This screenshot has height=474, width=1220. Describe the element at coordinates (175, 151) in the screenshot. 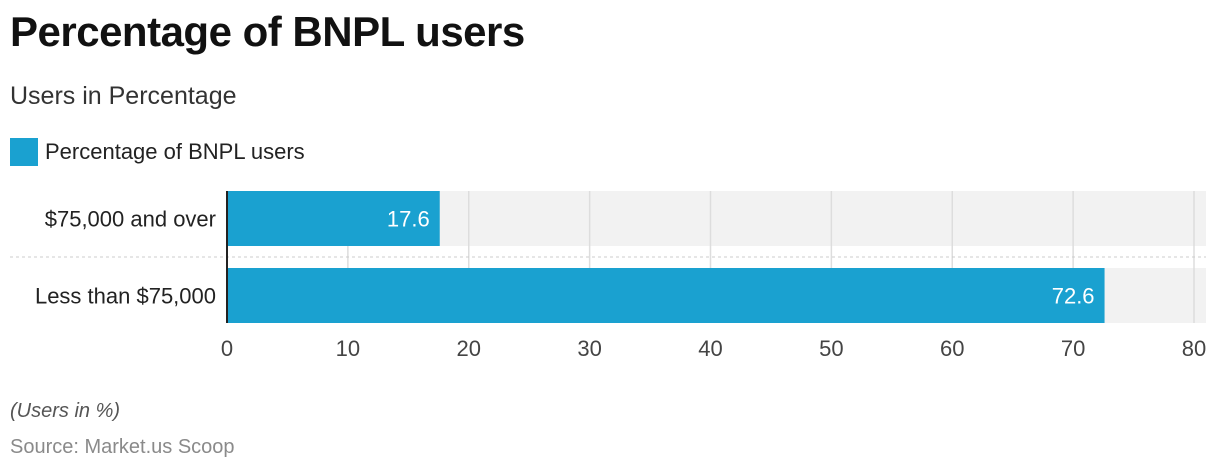

I see `legend-label: Percentage of BNPL users` at that location.